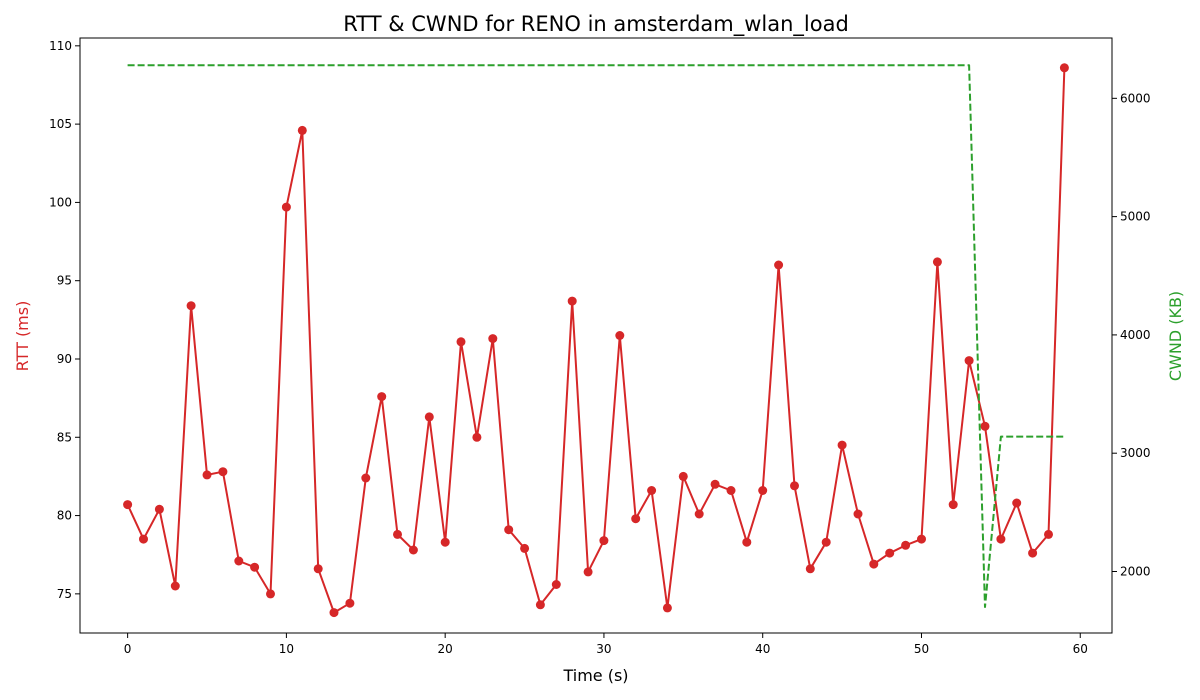 The image size is (1200, 700). Describe the element at coordinates (1135, 571) in the screenshot. I see `y-right-tick-label: 2000` at that location.